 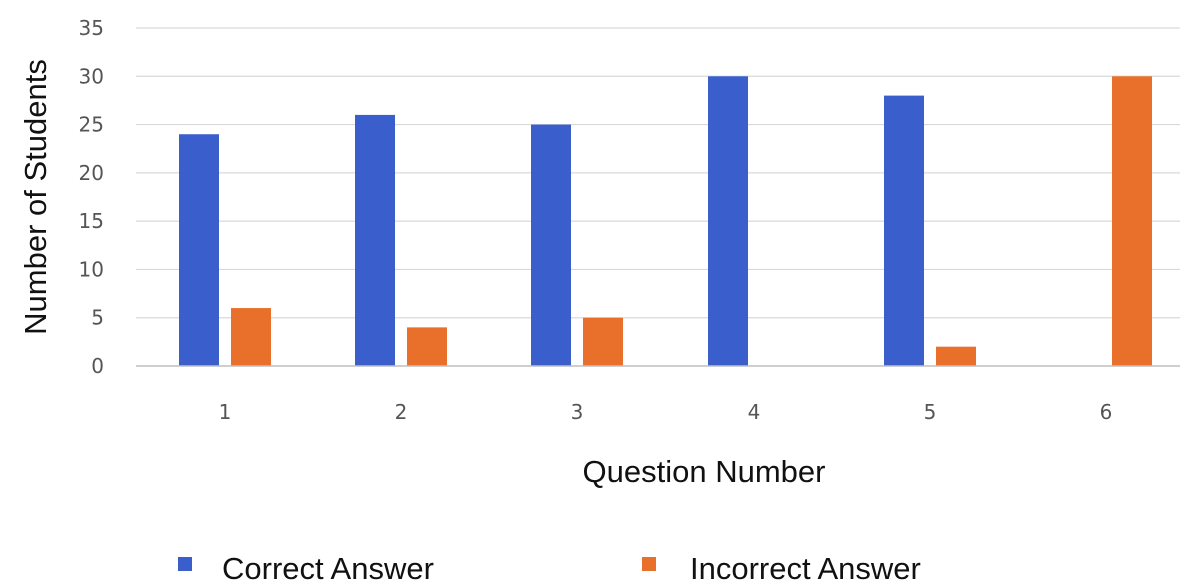 I want to click on bar-correct-q3, so click(x=551, y=245).